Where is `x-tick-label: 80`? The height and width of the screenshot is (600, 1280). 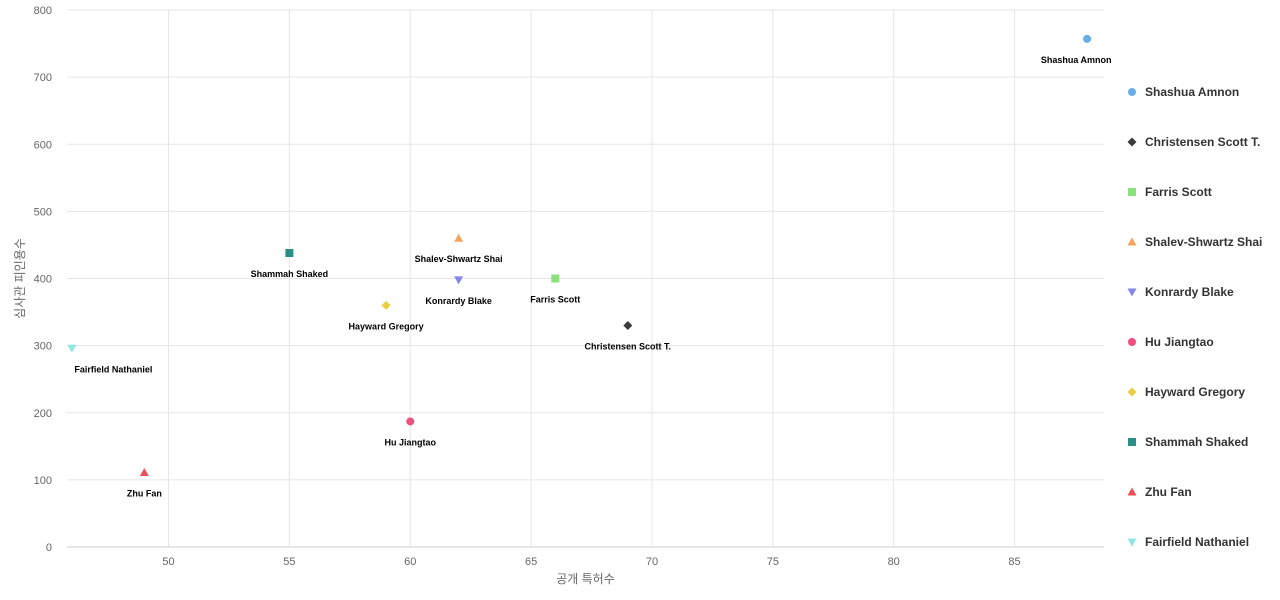 x-tick-label: 80 is located at coordinates (894, 562).